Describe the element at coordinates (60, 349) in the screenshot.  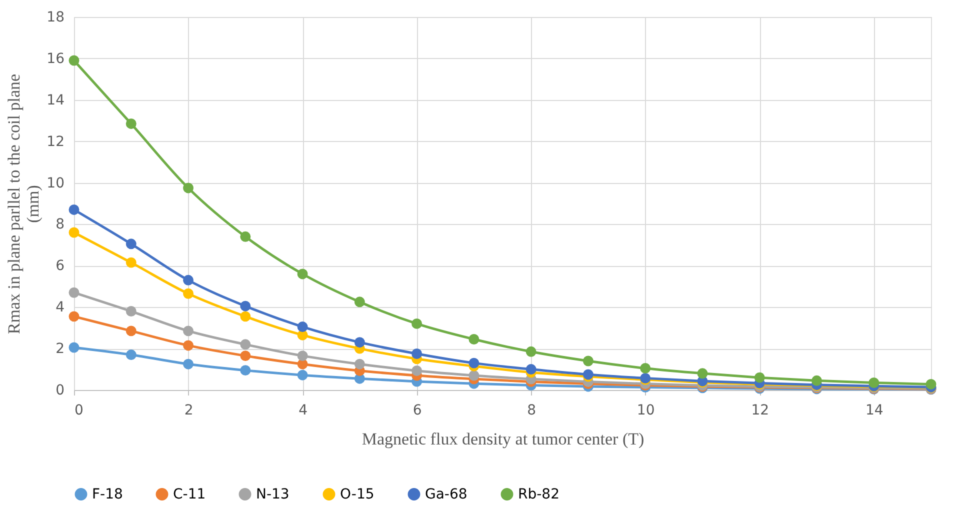
I see `y-tick-label: 2` at that location.